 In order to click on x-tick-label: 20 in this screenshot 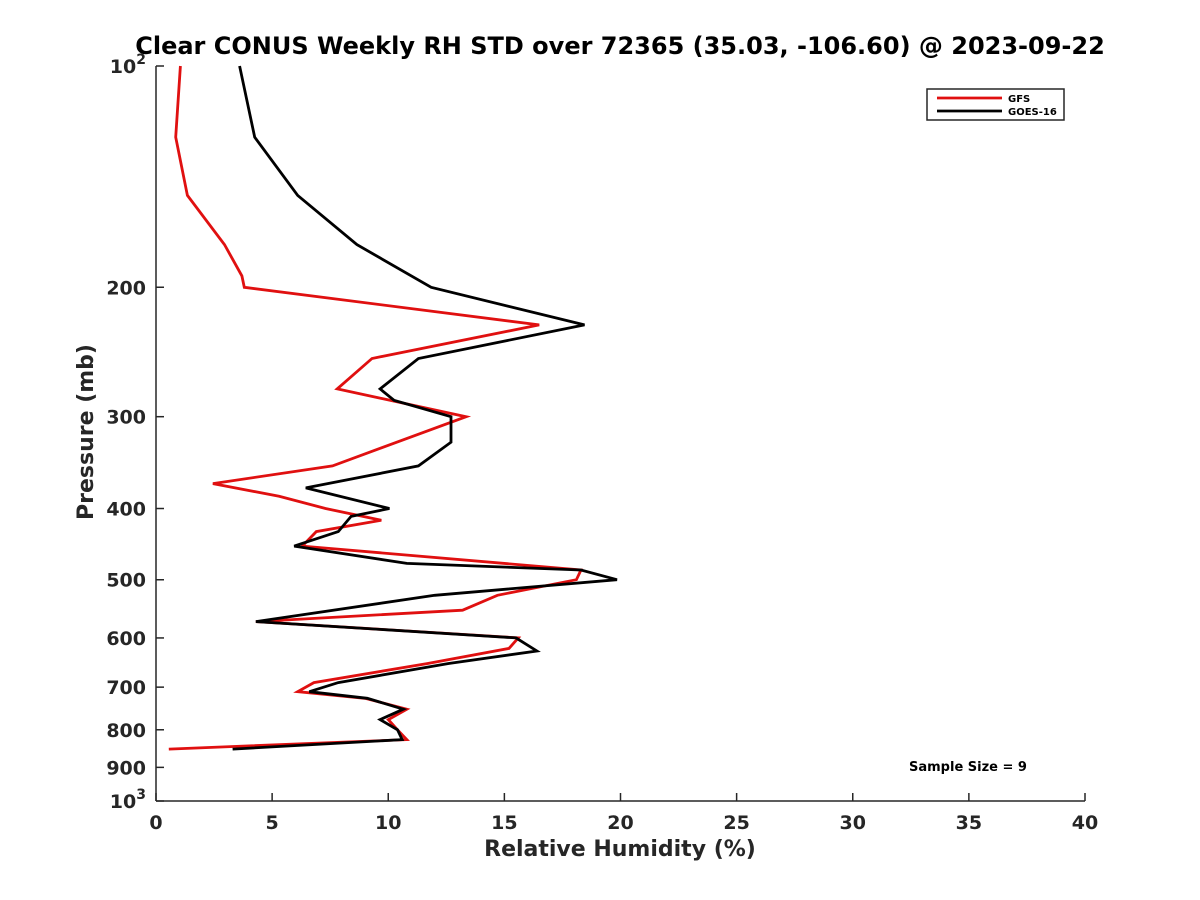, I will do `click(620, 823)`.